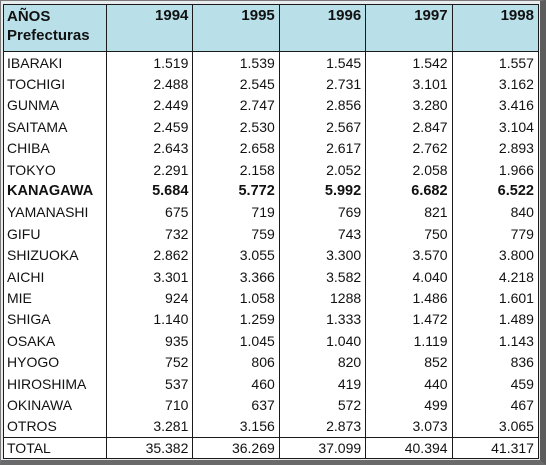 This screenshot has width=546, height=465. Describe the element at coordinates (322, 191) in the screenshot. I see `value-cell: 5.992` at that location.